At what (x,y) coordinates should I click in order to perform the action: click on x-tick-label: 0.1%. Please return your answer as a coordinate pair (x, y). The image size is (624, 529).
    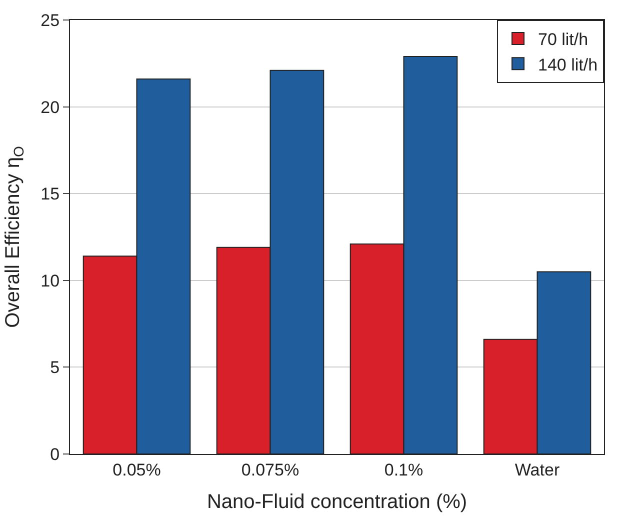
    Looking at the image, I should click on (404, 470).